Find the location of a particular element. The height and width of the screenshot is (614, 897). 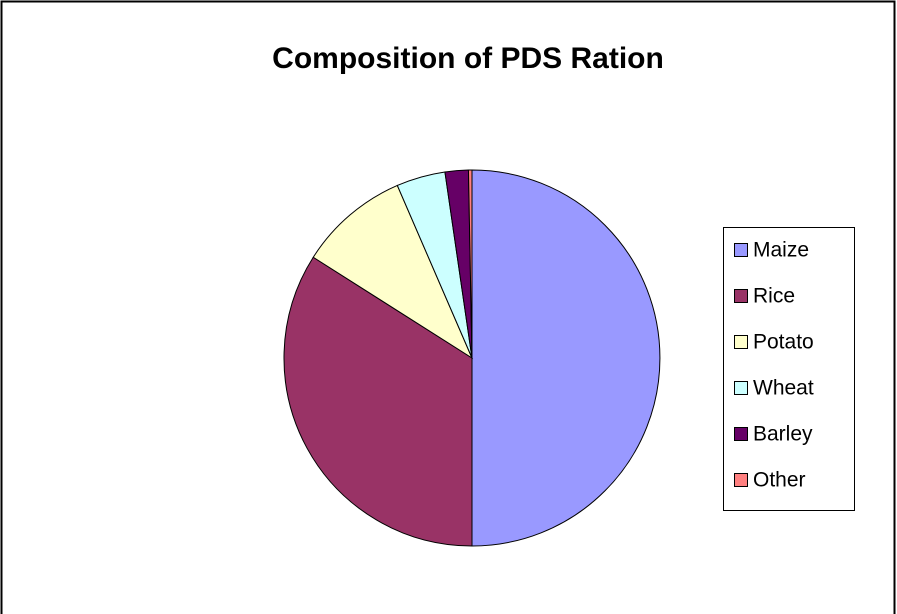

legend-label: Wheat is located at coordinates (783, 388).